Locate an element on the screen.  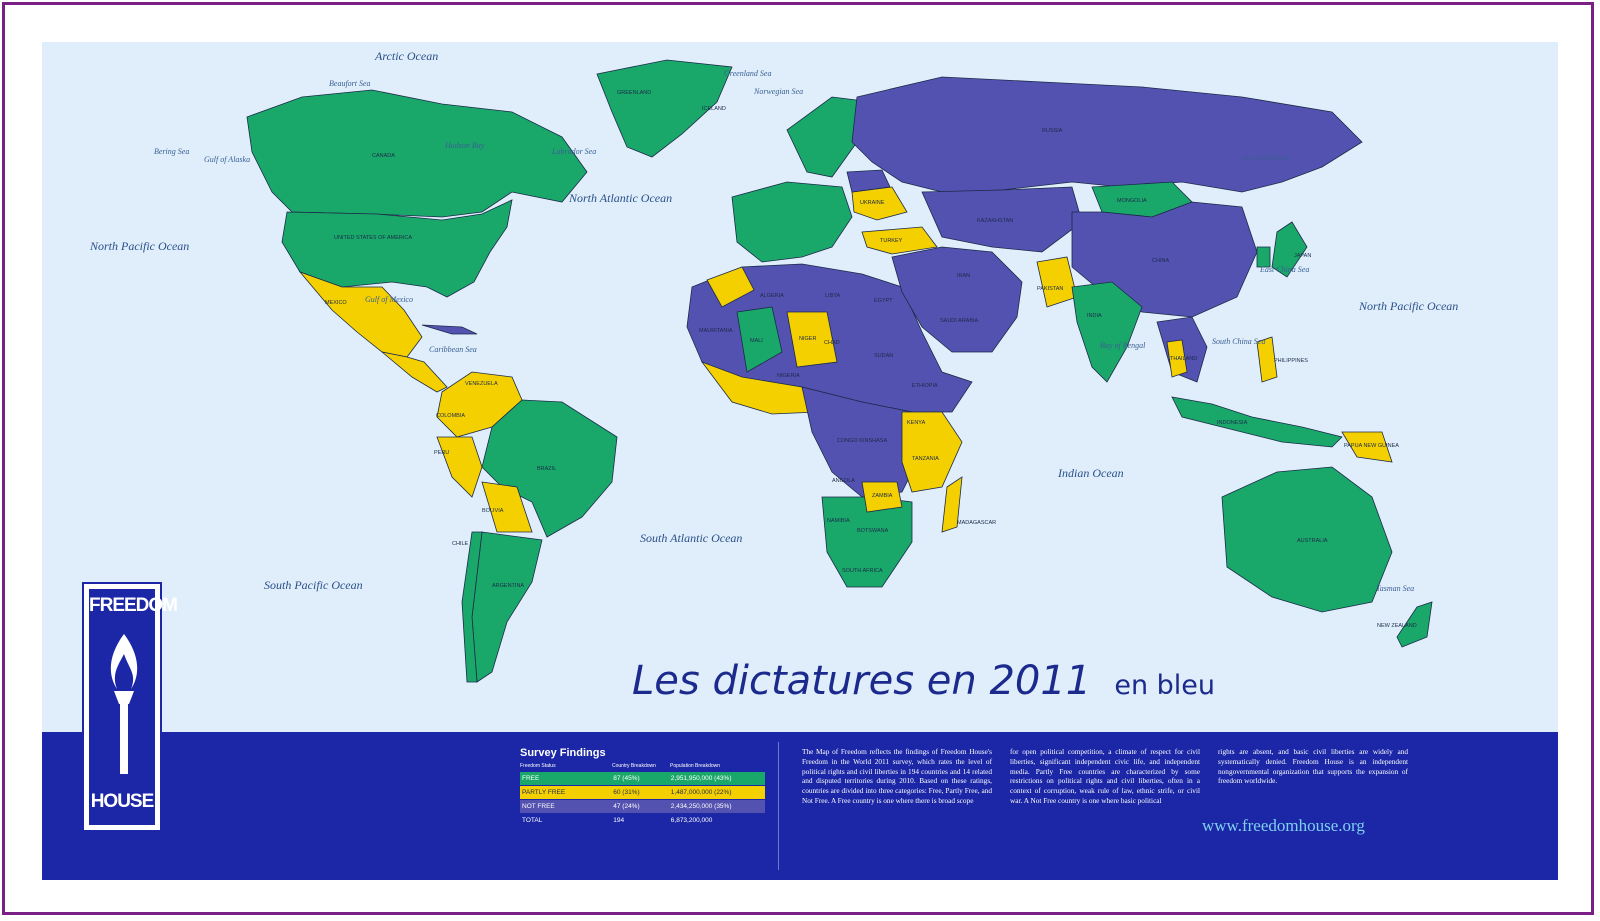
country-label-bolivia: BOLIVIA is located at coordinates (493, 511).